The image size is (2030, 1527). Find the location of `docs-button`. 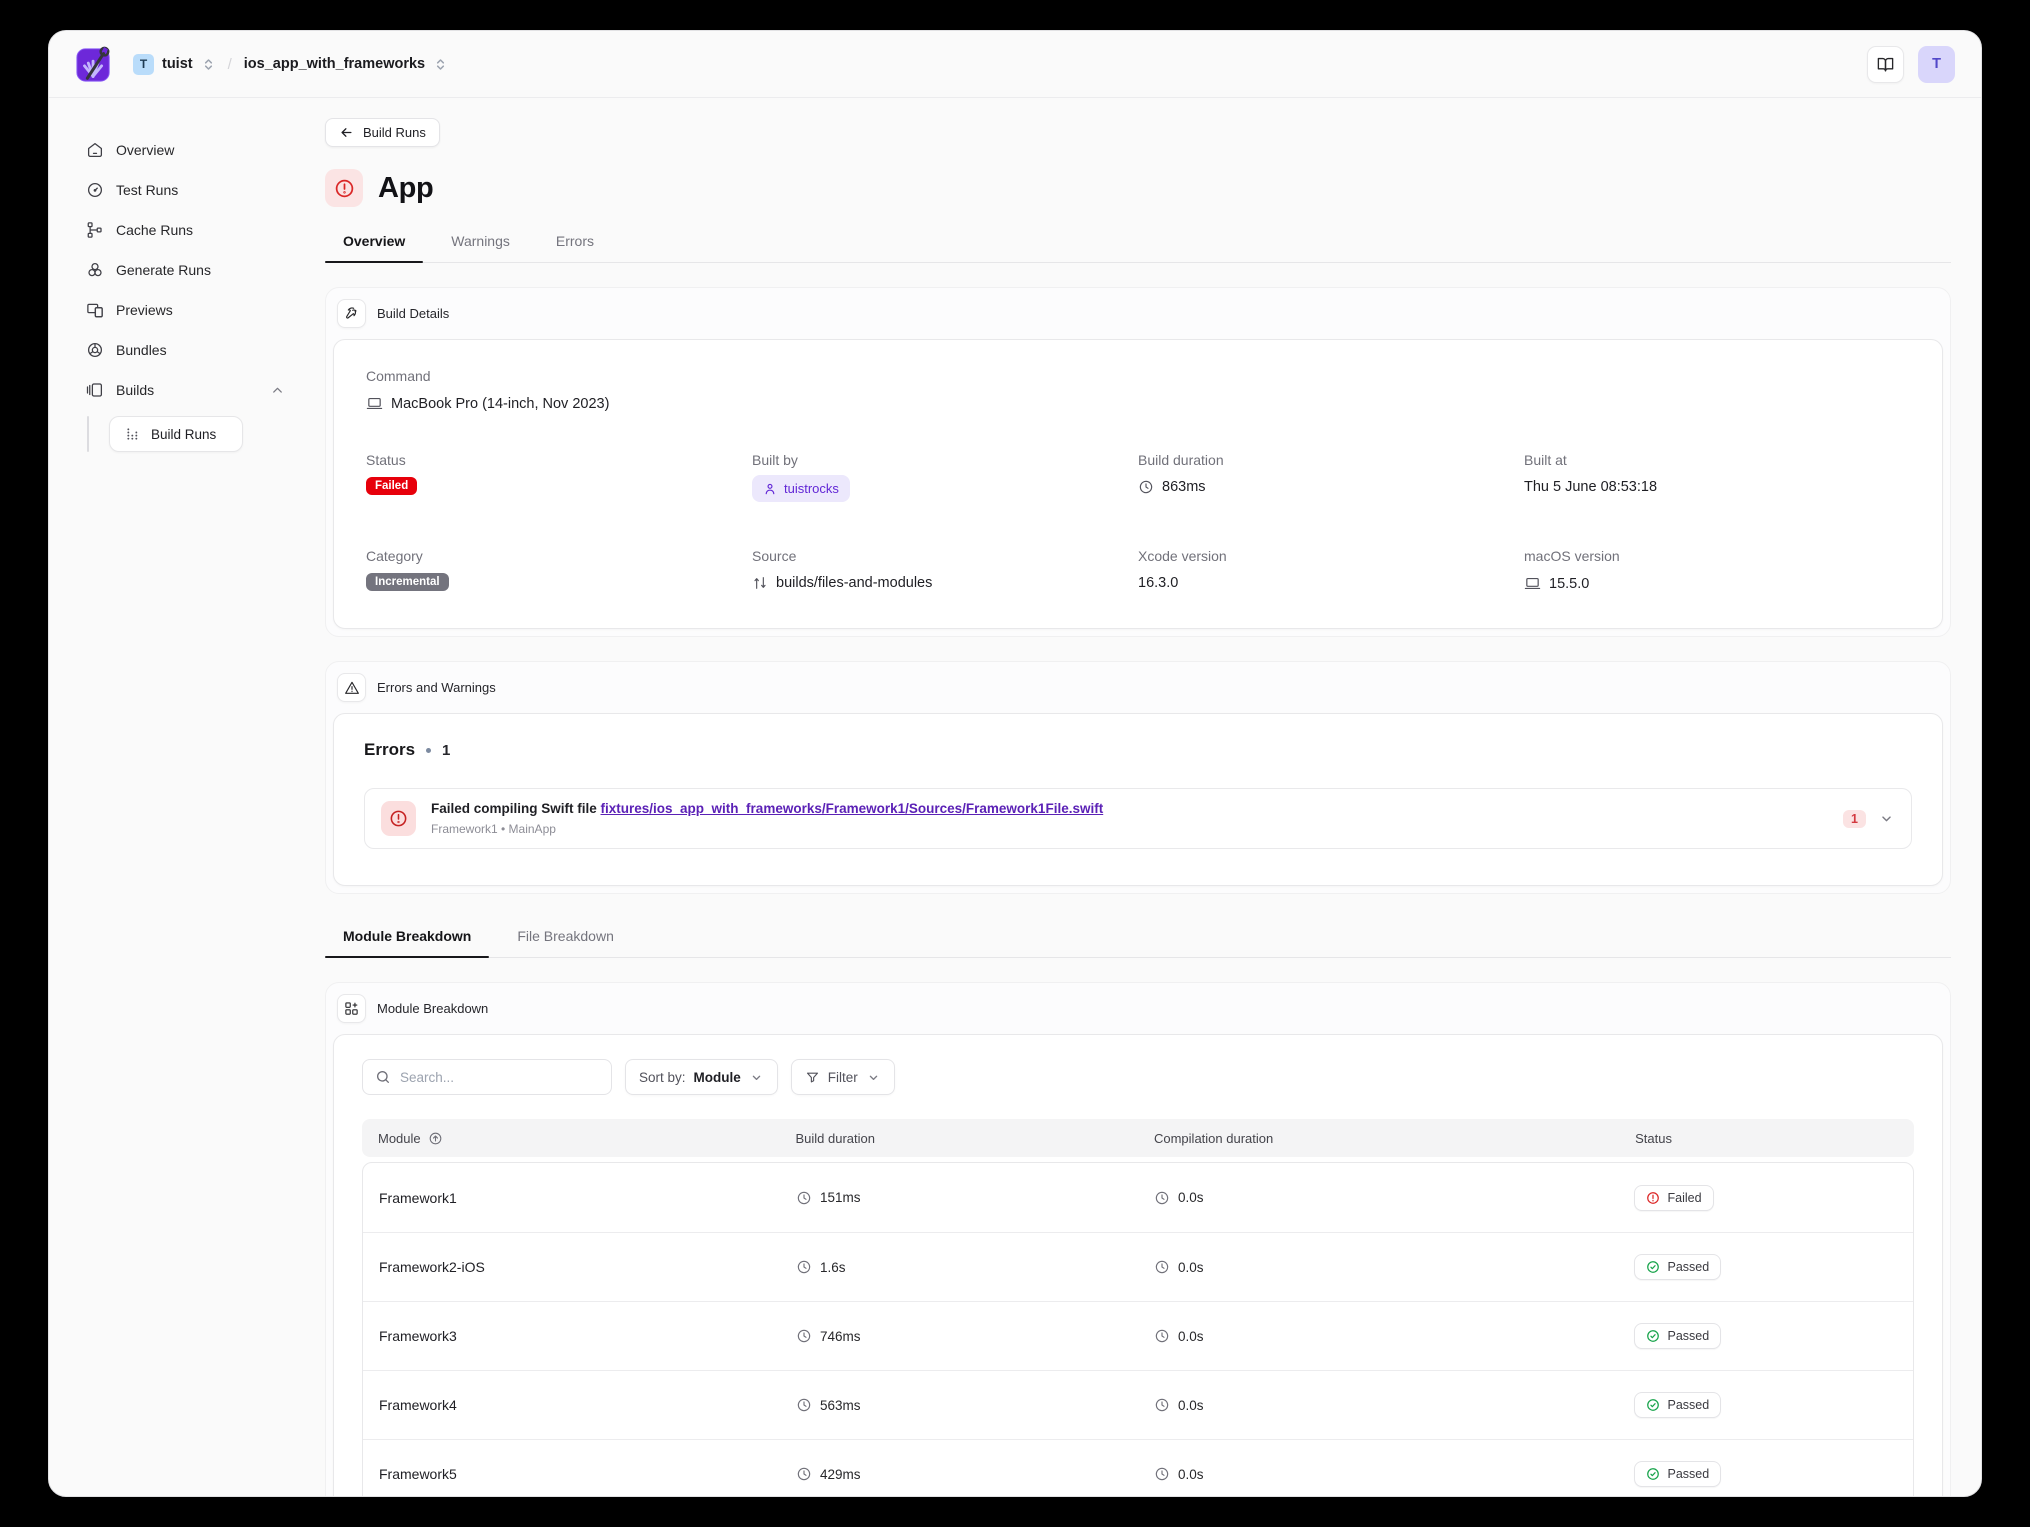

docs-button is located at coordinates (1885, 64).